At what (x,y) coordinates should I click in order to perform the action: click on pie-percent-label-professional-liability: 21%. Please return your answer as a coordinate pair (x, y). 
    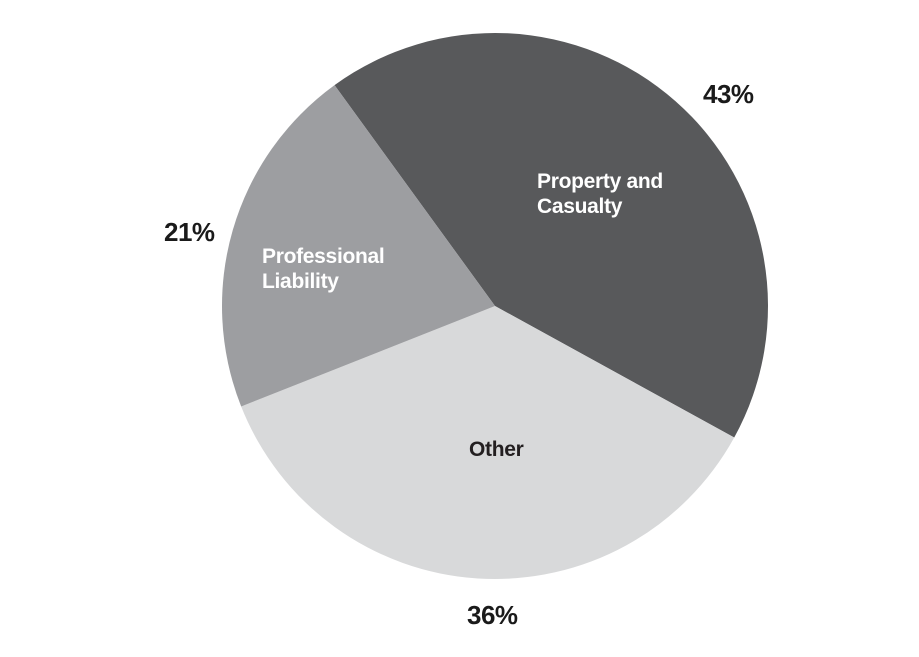
    Looking at the image, I should click on (189, 232).